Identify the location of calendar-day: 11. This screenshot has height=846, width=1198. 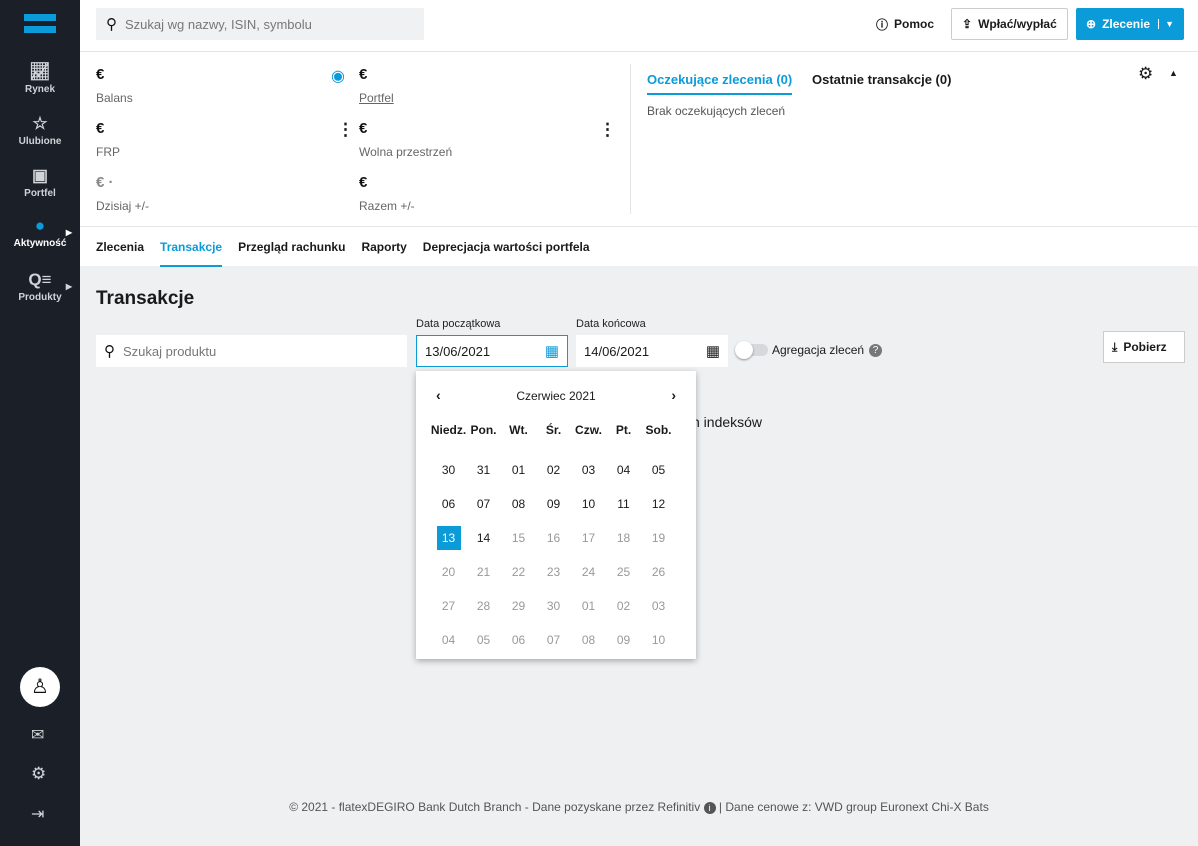
(623, 504).